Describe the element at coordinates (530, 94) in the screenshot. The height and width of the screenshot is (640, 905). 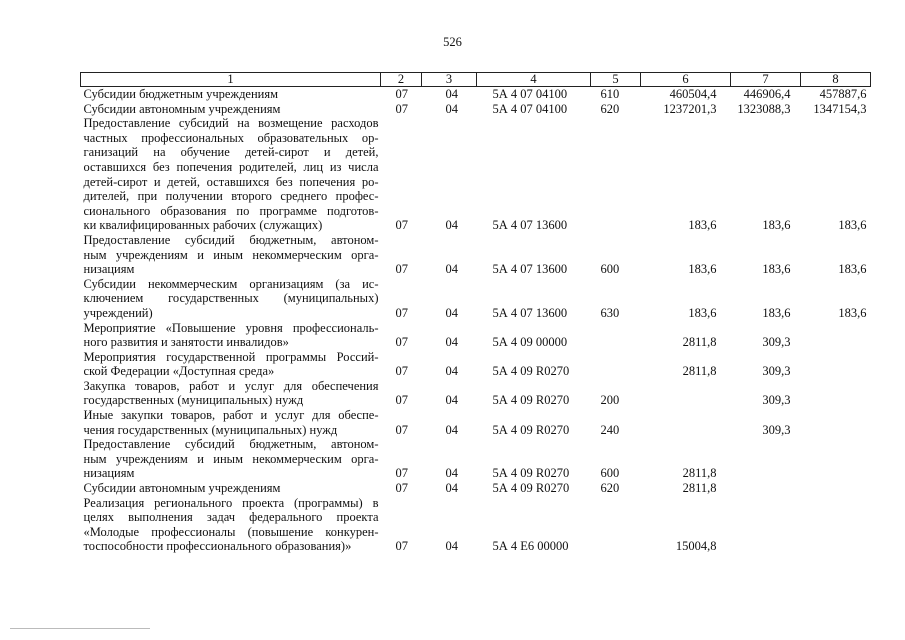
I see `target-article-code: 5А 4 07 04100` at that location.